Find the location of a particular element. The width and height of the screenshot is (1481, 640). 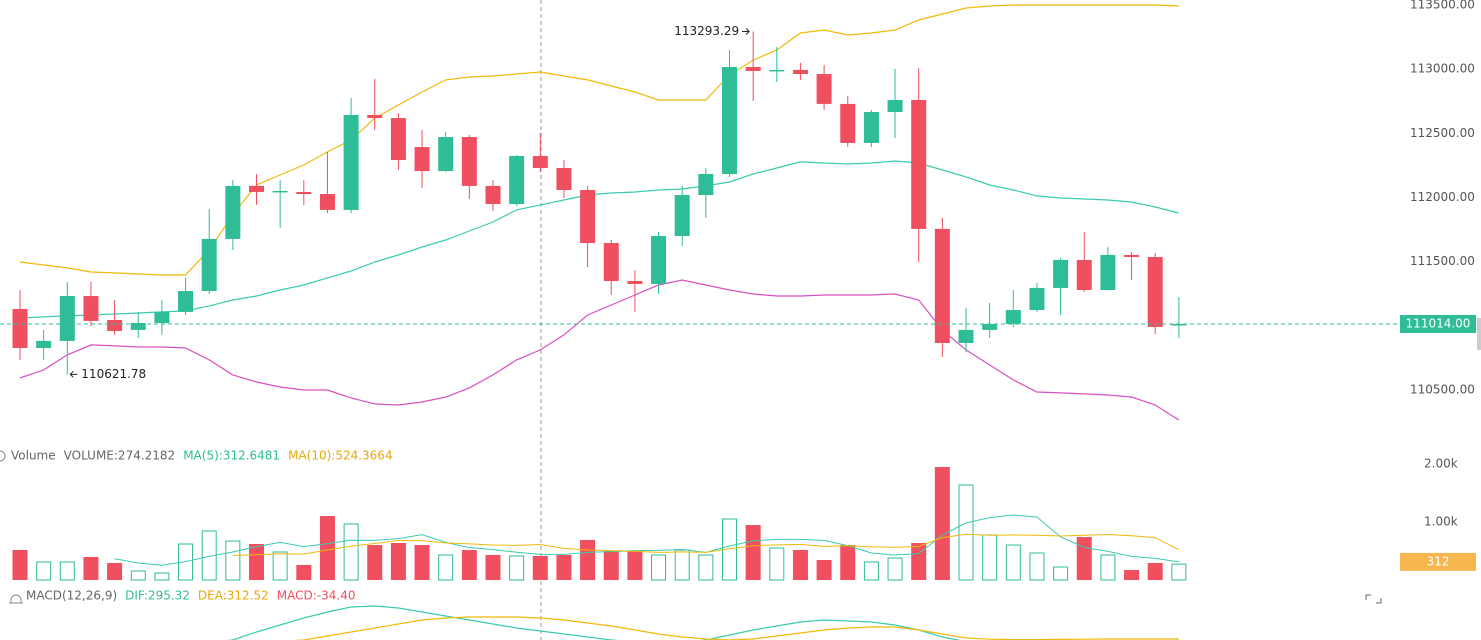

pane-header-item: DIF:295.32 is located at coordinates (157, 596).